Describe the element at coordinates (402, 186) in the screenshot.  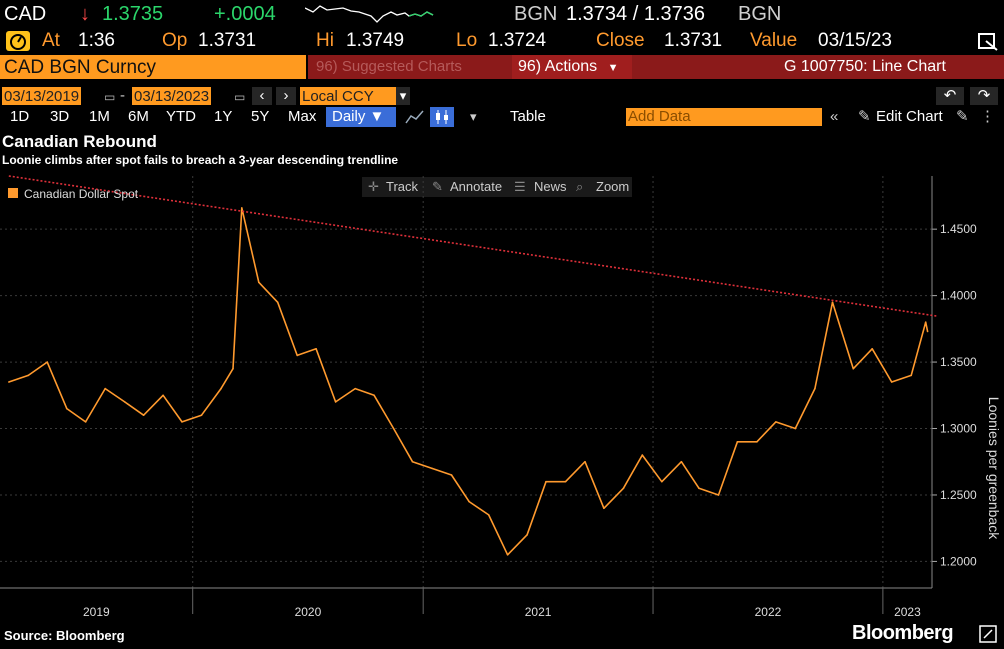
I see `track-button: Track` at that location.